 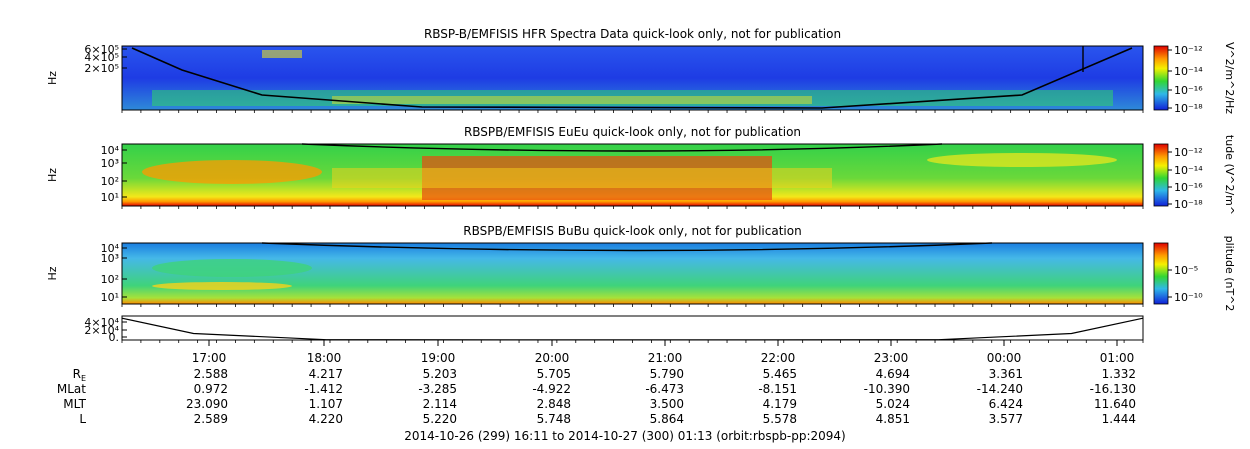 What do you see at coordinates (664, 389) in the screenshot?
I see `ephemeris-value: -6.473` at bounding box center [664, 389].